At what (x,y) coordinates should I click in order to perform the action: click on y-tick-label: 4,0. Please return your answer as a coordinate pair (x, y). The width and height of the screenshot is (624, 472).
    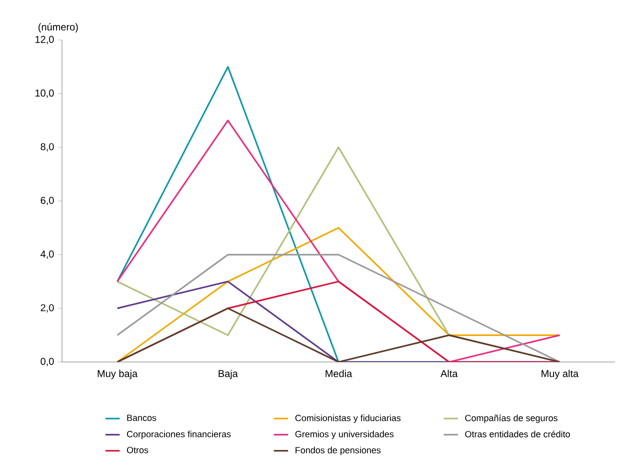
    Looking at the image, I should click on (47, 254).